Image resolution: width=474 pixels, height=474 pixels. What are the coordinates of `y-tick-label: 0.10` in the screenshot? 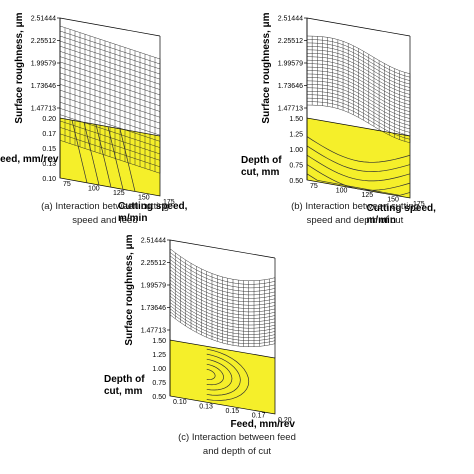 It's located at (180, 402).